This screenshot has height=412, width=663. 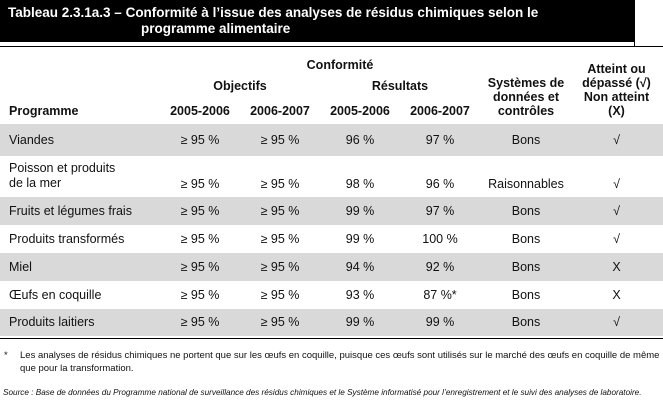 I want to click on header-atteint-line4: (X), so click(x=616, y=111).